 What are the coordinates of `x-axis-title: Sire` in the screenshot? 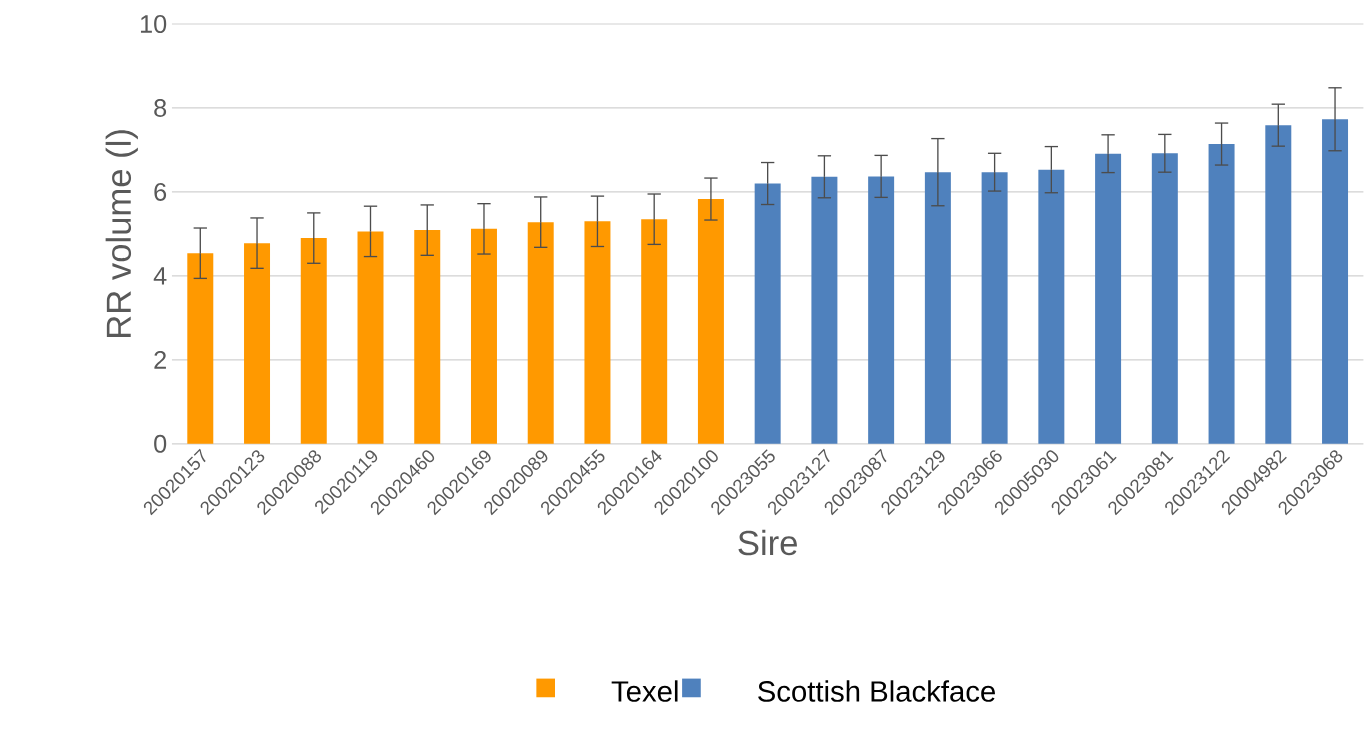 It's located at (767, 542).